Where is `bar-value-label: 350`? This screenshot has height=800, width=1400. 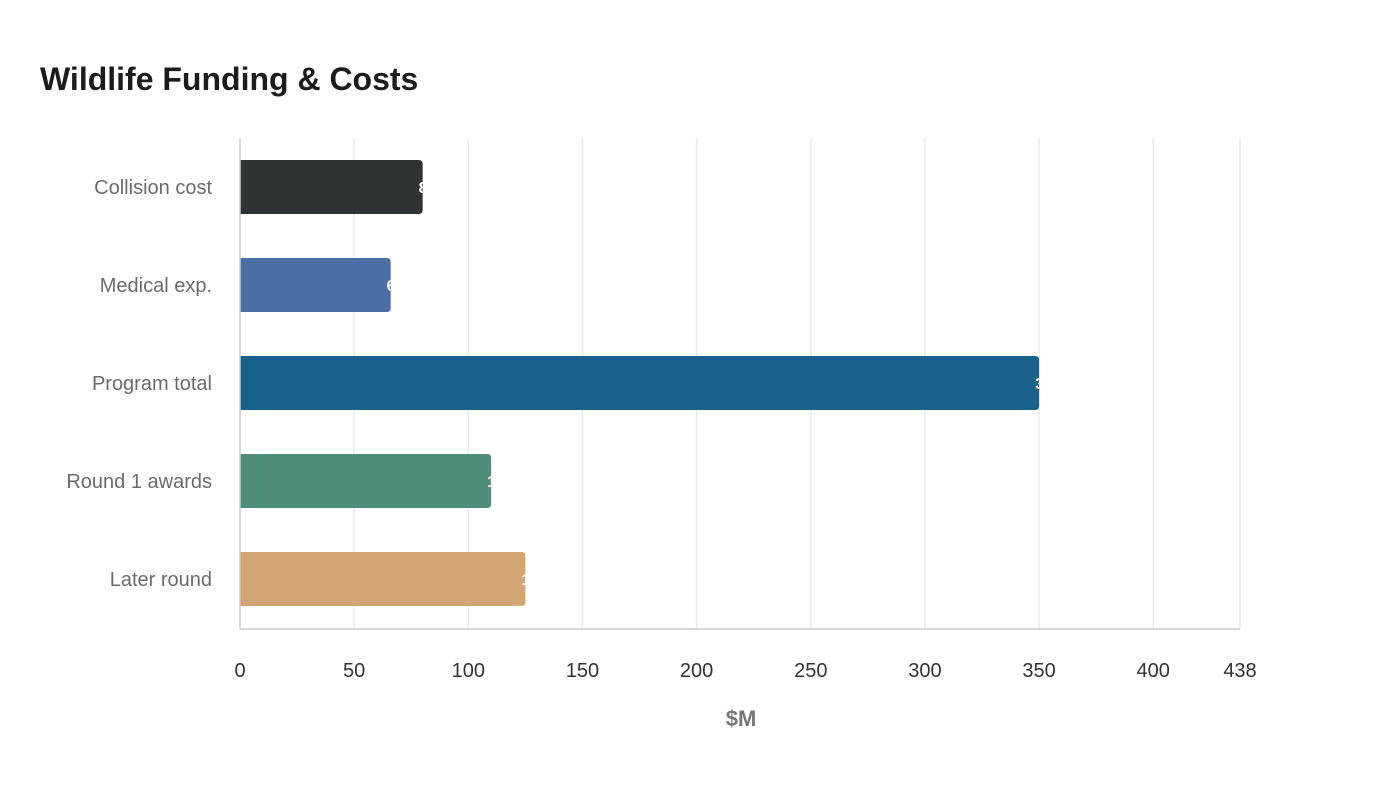
bar-value-label: 350 is located at coordinates (1048, 384).